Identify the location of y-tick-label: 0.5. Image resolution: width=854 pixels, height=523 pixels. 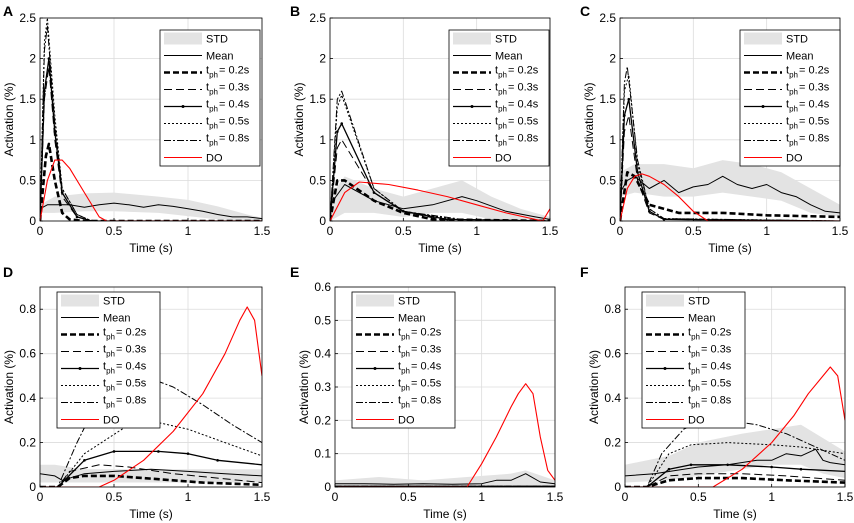
(607, 180).